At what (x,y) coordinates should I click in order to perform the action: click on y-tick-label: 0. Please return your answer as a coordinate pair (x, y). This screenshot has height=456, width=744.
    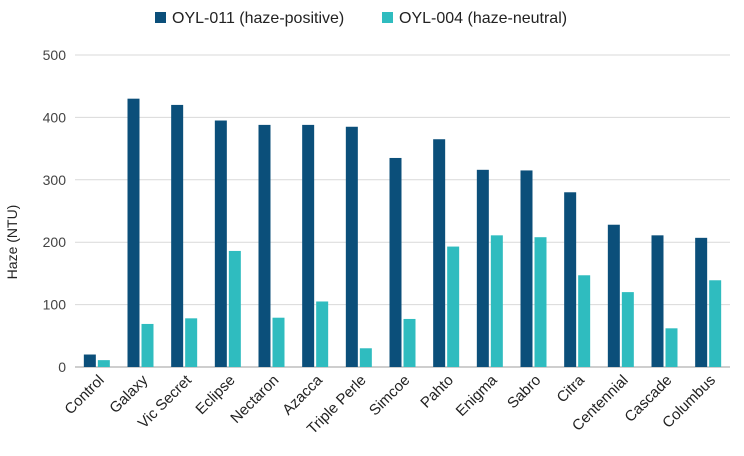
    Looking at the image, I should click on (62, 367).